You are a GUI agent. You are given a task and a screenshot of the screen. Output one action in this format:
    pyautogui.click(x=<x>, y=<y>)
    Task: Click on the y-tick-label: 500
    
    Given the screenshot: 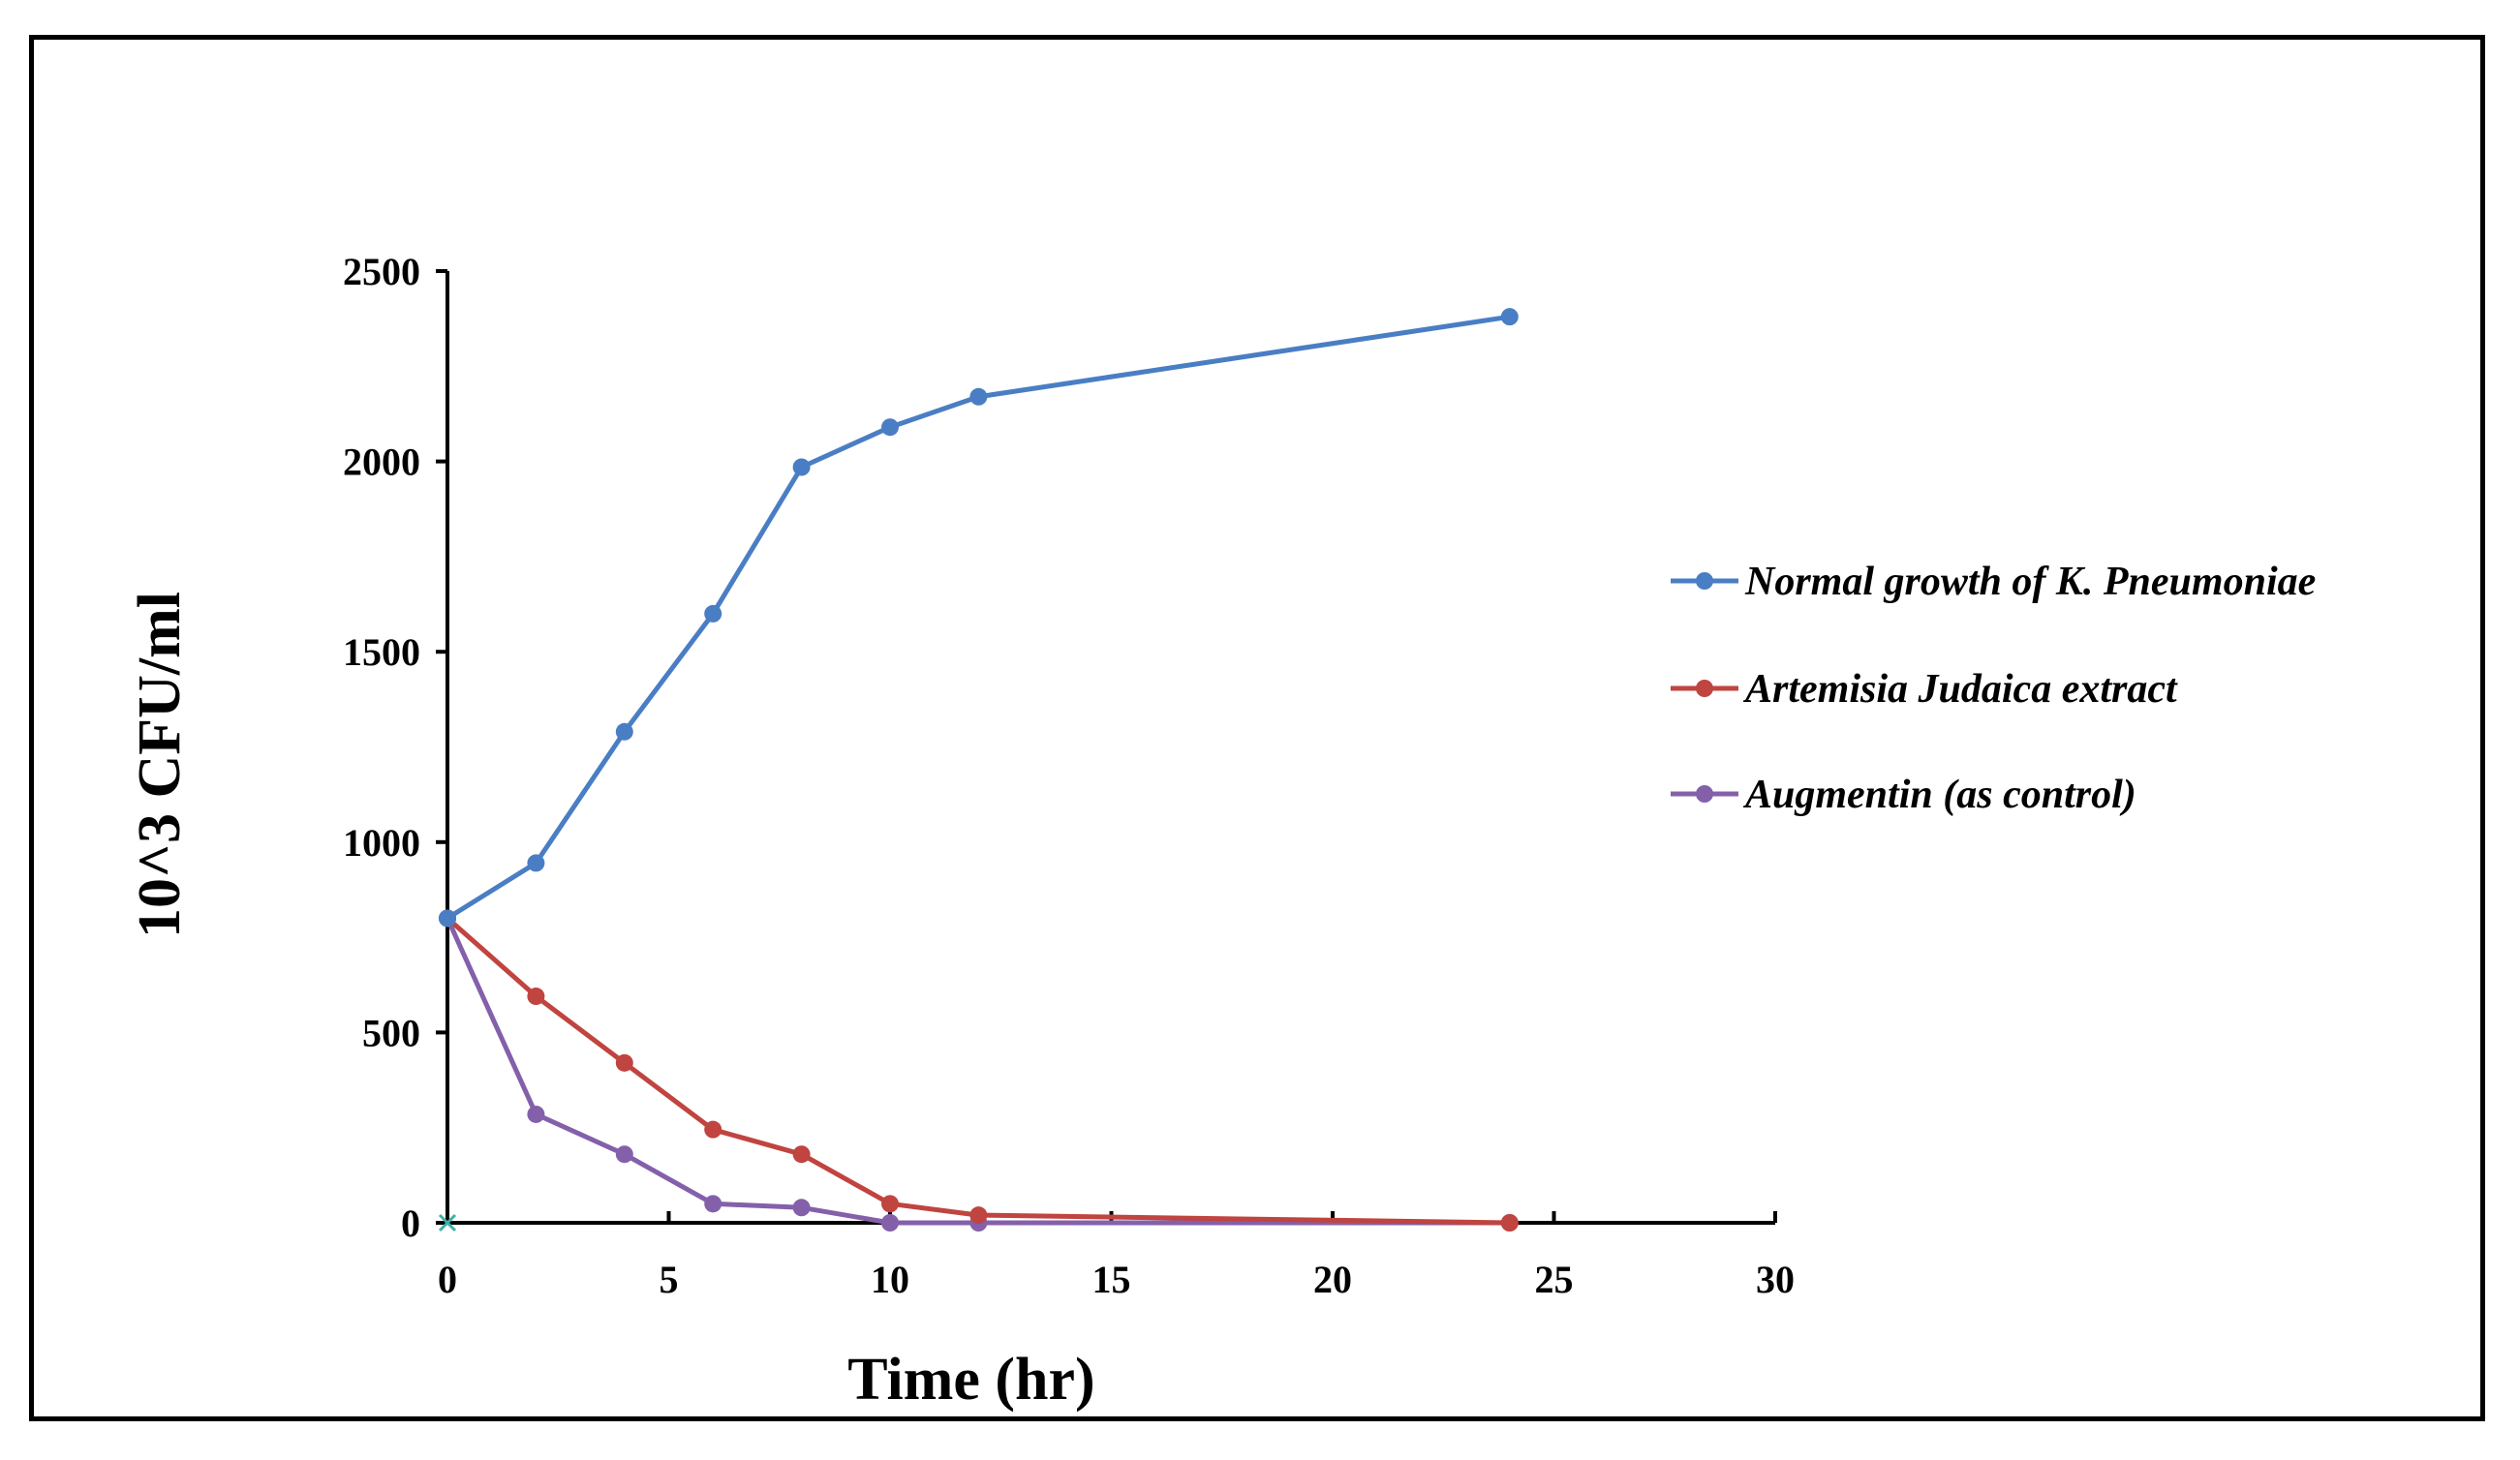 What is the action you would take?
    pyautogui.click(x=391, y=1032)
    